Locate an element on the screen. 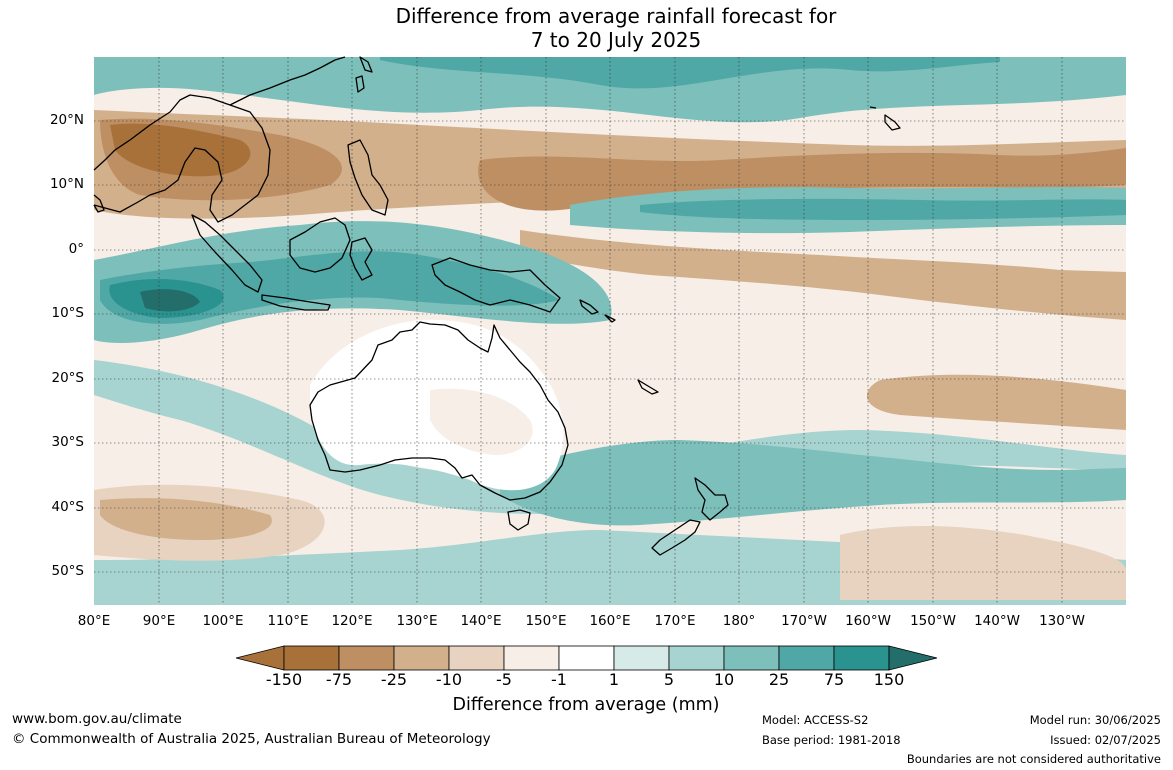 Image resolution: width=1173 pixels, height=770 pixels. lon-label-110e: 110°E is located at coordinates (288, 621).